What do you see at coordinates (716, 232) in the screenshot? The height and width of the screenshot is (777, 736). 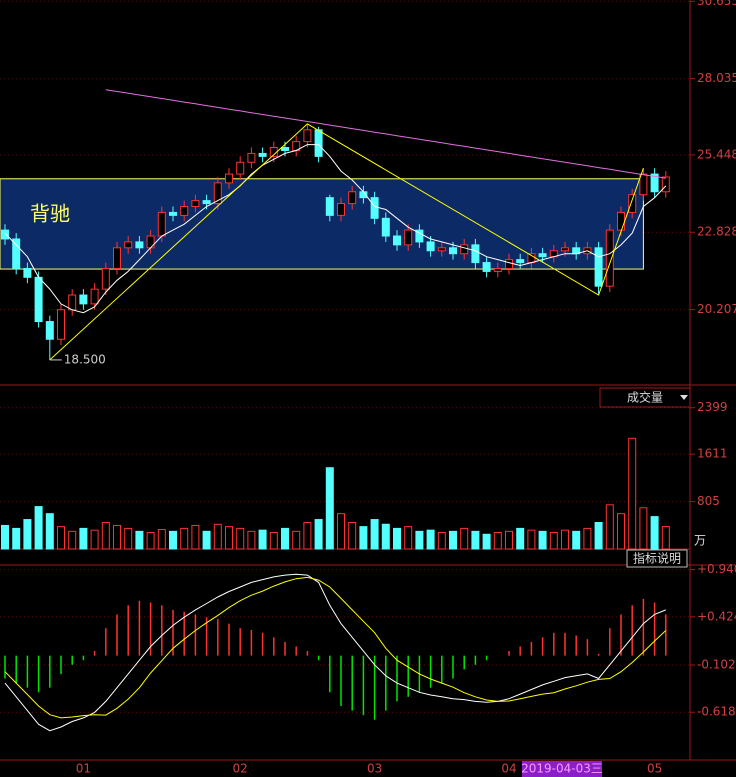 I see `y-tick-label: 22.828` at bounding box center [716, 232].